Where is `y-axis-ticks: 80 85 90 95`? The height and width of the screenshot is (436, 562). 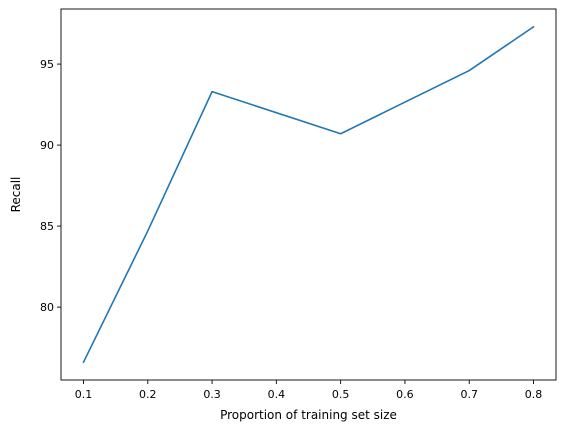 y-axis-ticks: 80 85 90 95 is located at coordinates (50, 186).